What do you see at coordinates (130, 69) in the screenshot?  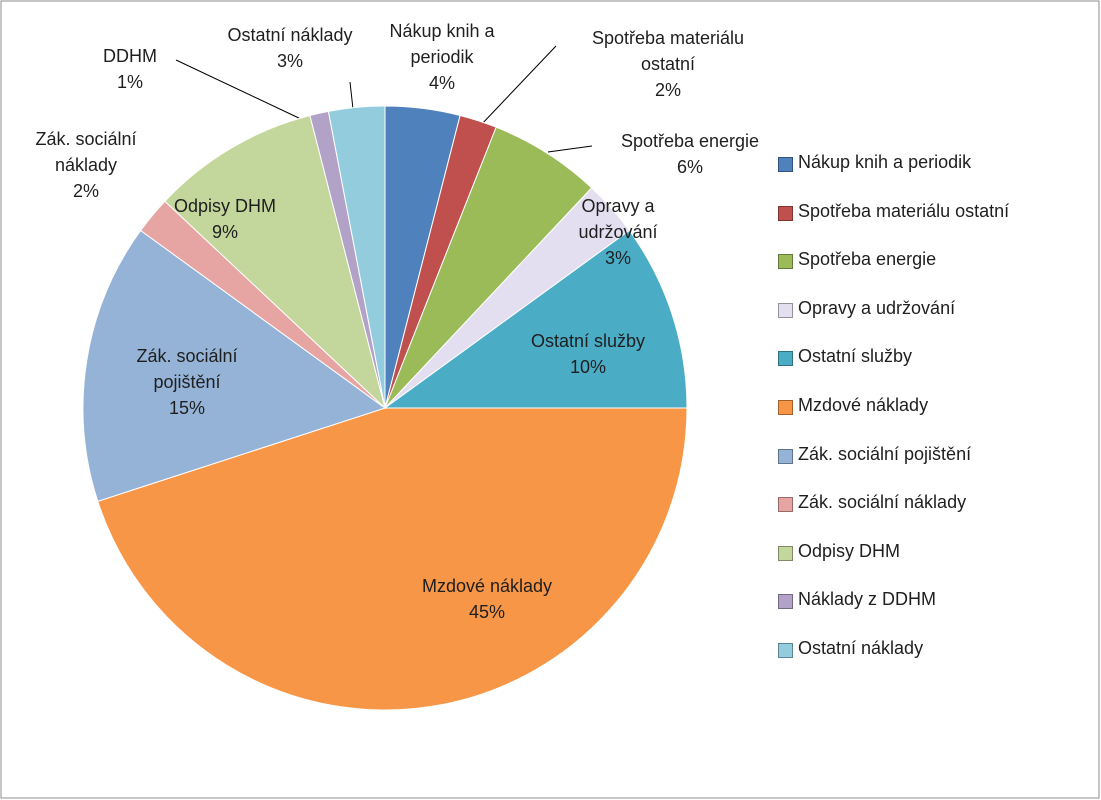 I see `data-label: DDHM 1%` at bounding box center [130, 69].